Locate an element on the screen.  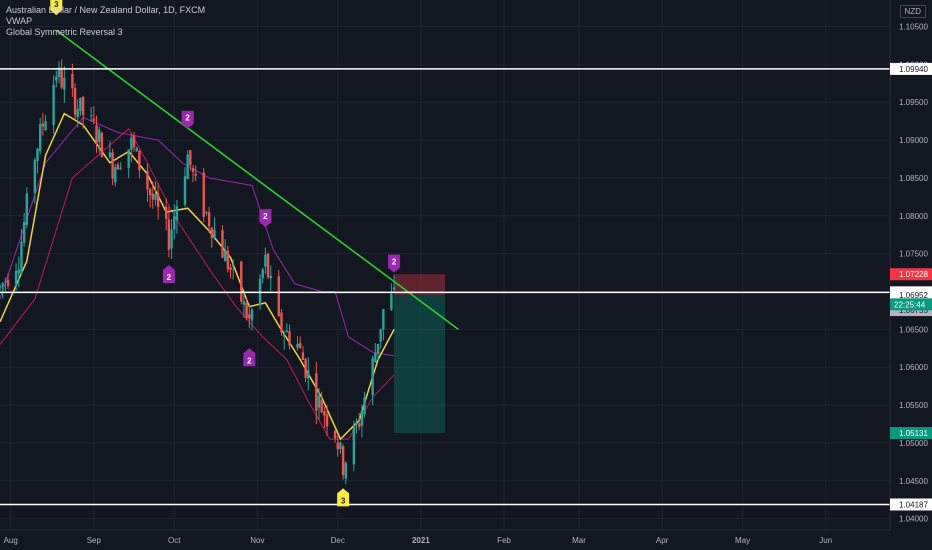
y-tick-label: 1.05000 is located at coordinates (913, 443).